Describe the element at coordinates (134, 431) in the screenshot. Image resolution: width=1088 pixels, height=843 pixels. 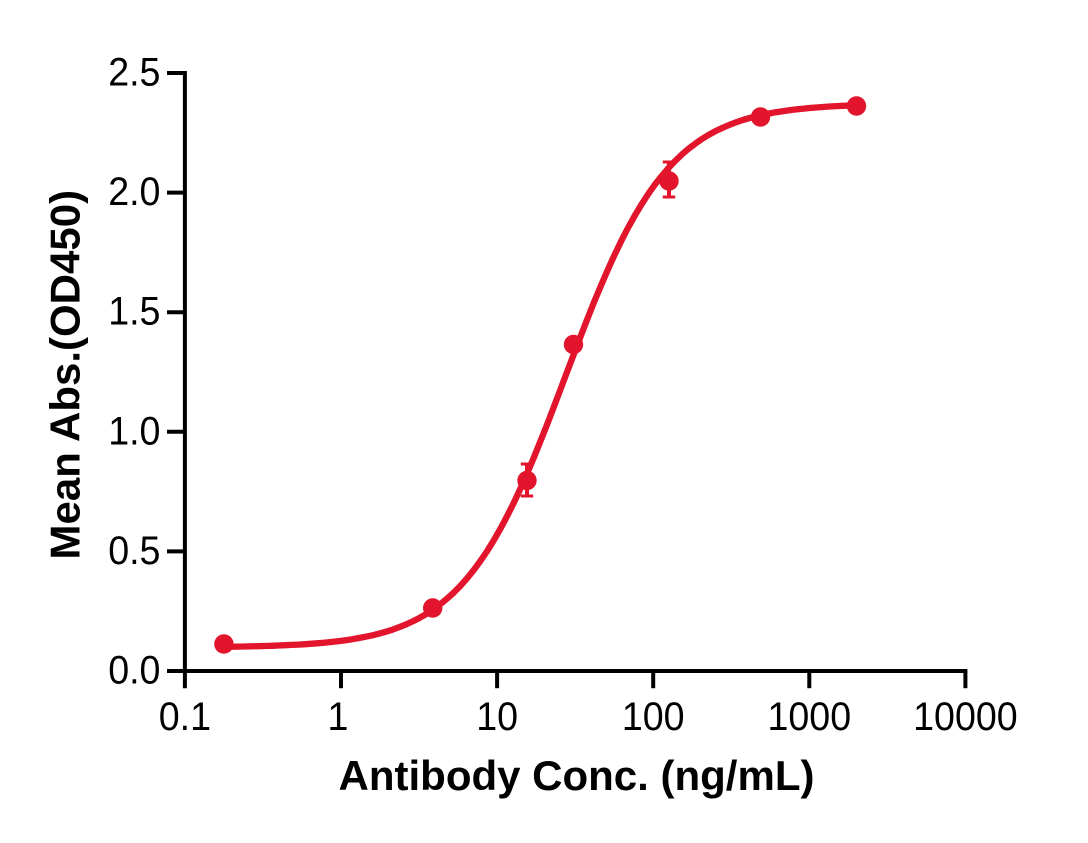
I see `svg-text: 1.0` at that location.